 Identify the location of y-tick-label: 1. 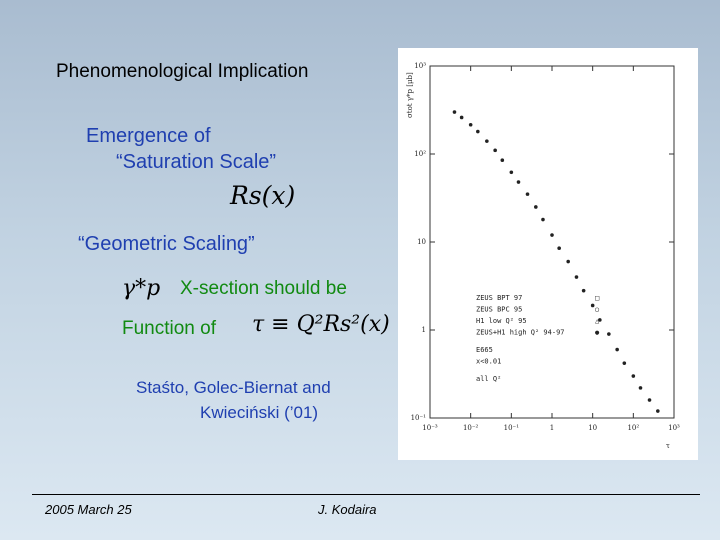
(424, 330).